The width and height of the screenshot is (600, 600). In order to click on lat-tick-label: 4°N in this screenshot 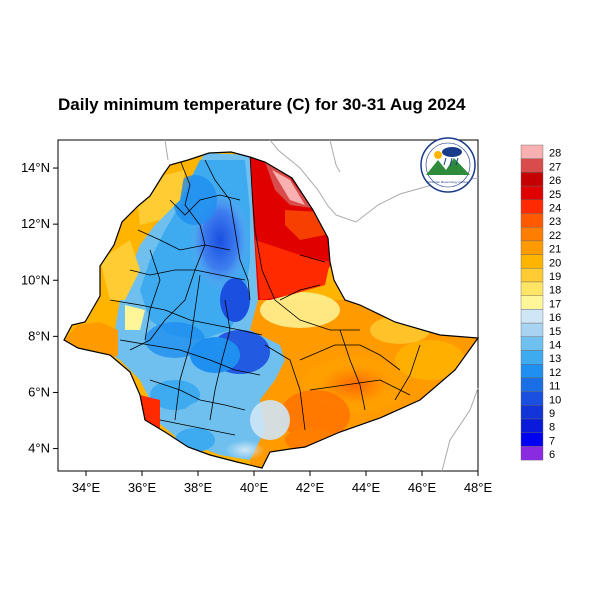, I will do `click(39, 448)`.